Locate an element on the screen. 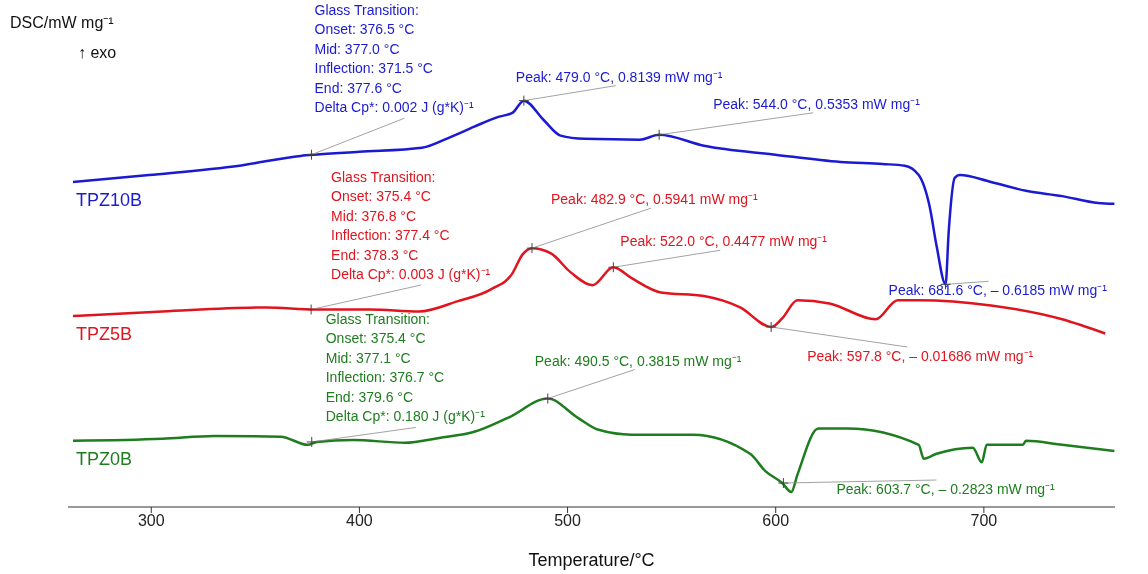 Image resolution: width=1148 pixels, height=574 pixels. annotation: Peak: 522.0 °C, 0.4477 mW mg⁻¹ is located at coordinates (724, 241).